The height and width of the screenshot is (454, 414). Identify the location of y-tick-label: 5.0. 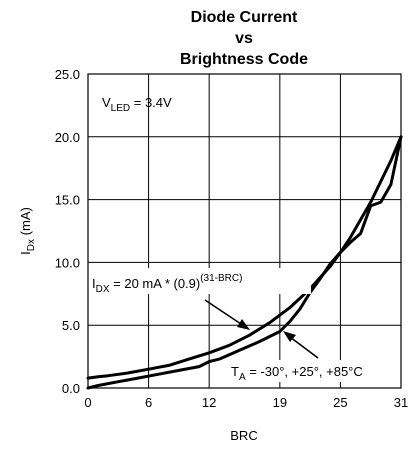
(71, 325).